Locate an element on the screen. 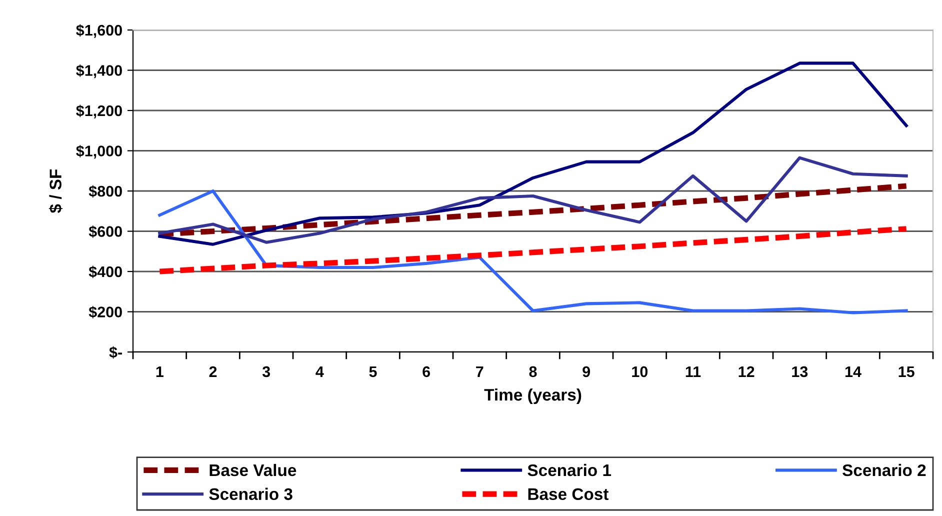 This screenshot has width=942, height=516. x-tick-label: 7 is located at coordinates (480, 371).